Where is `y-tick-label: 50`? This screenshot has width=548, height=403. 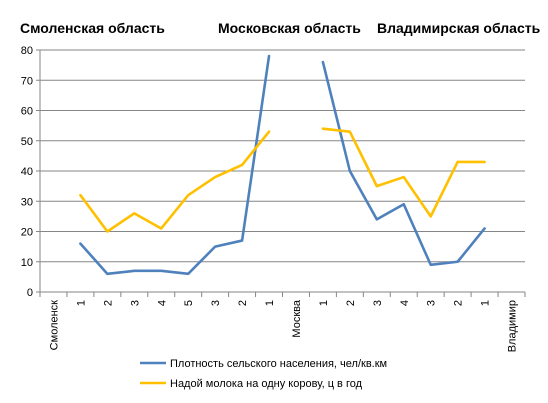 y-tick-label: 50 is located at coordinates (27, 142).